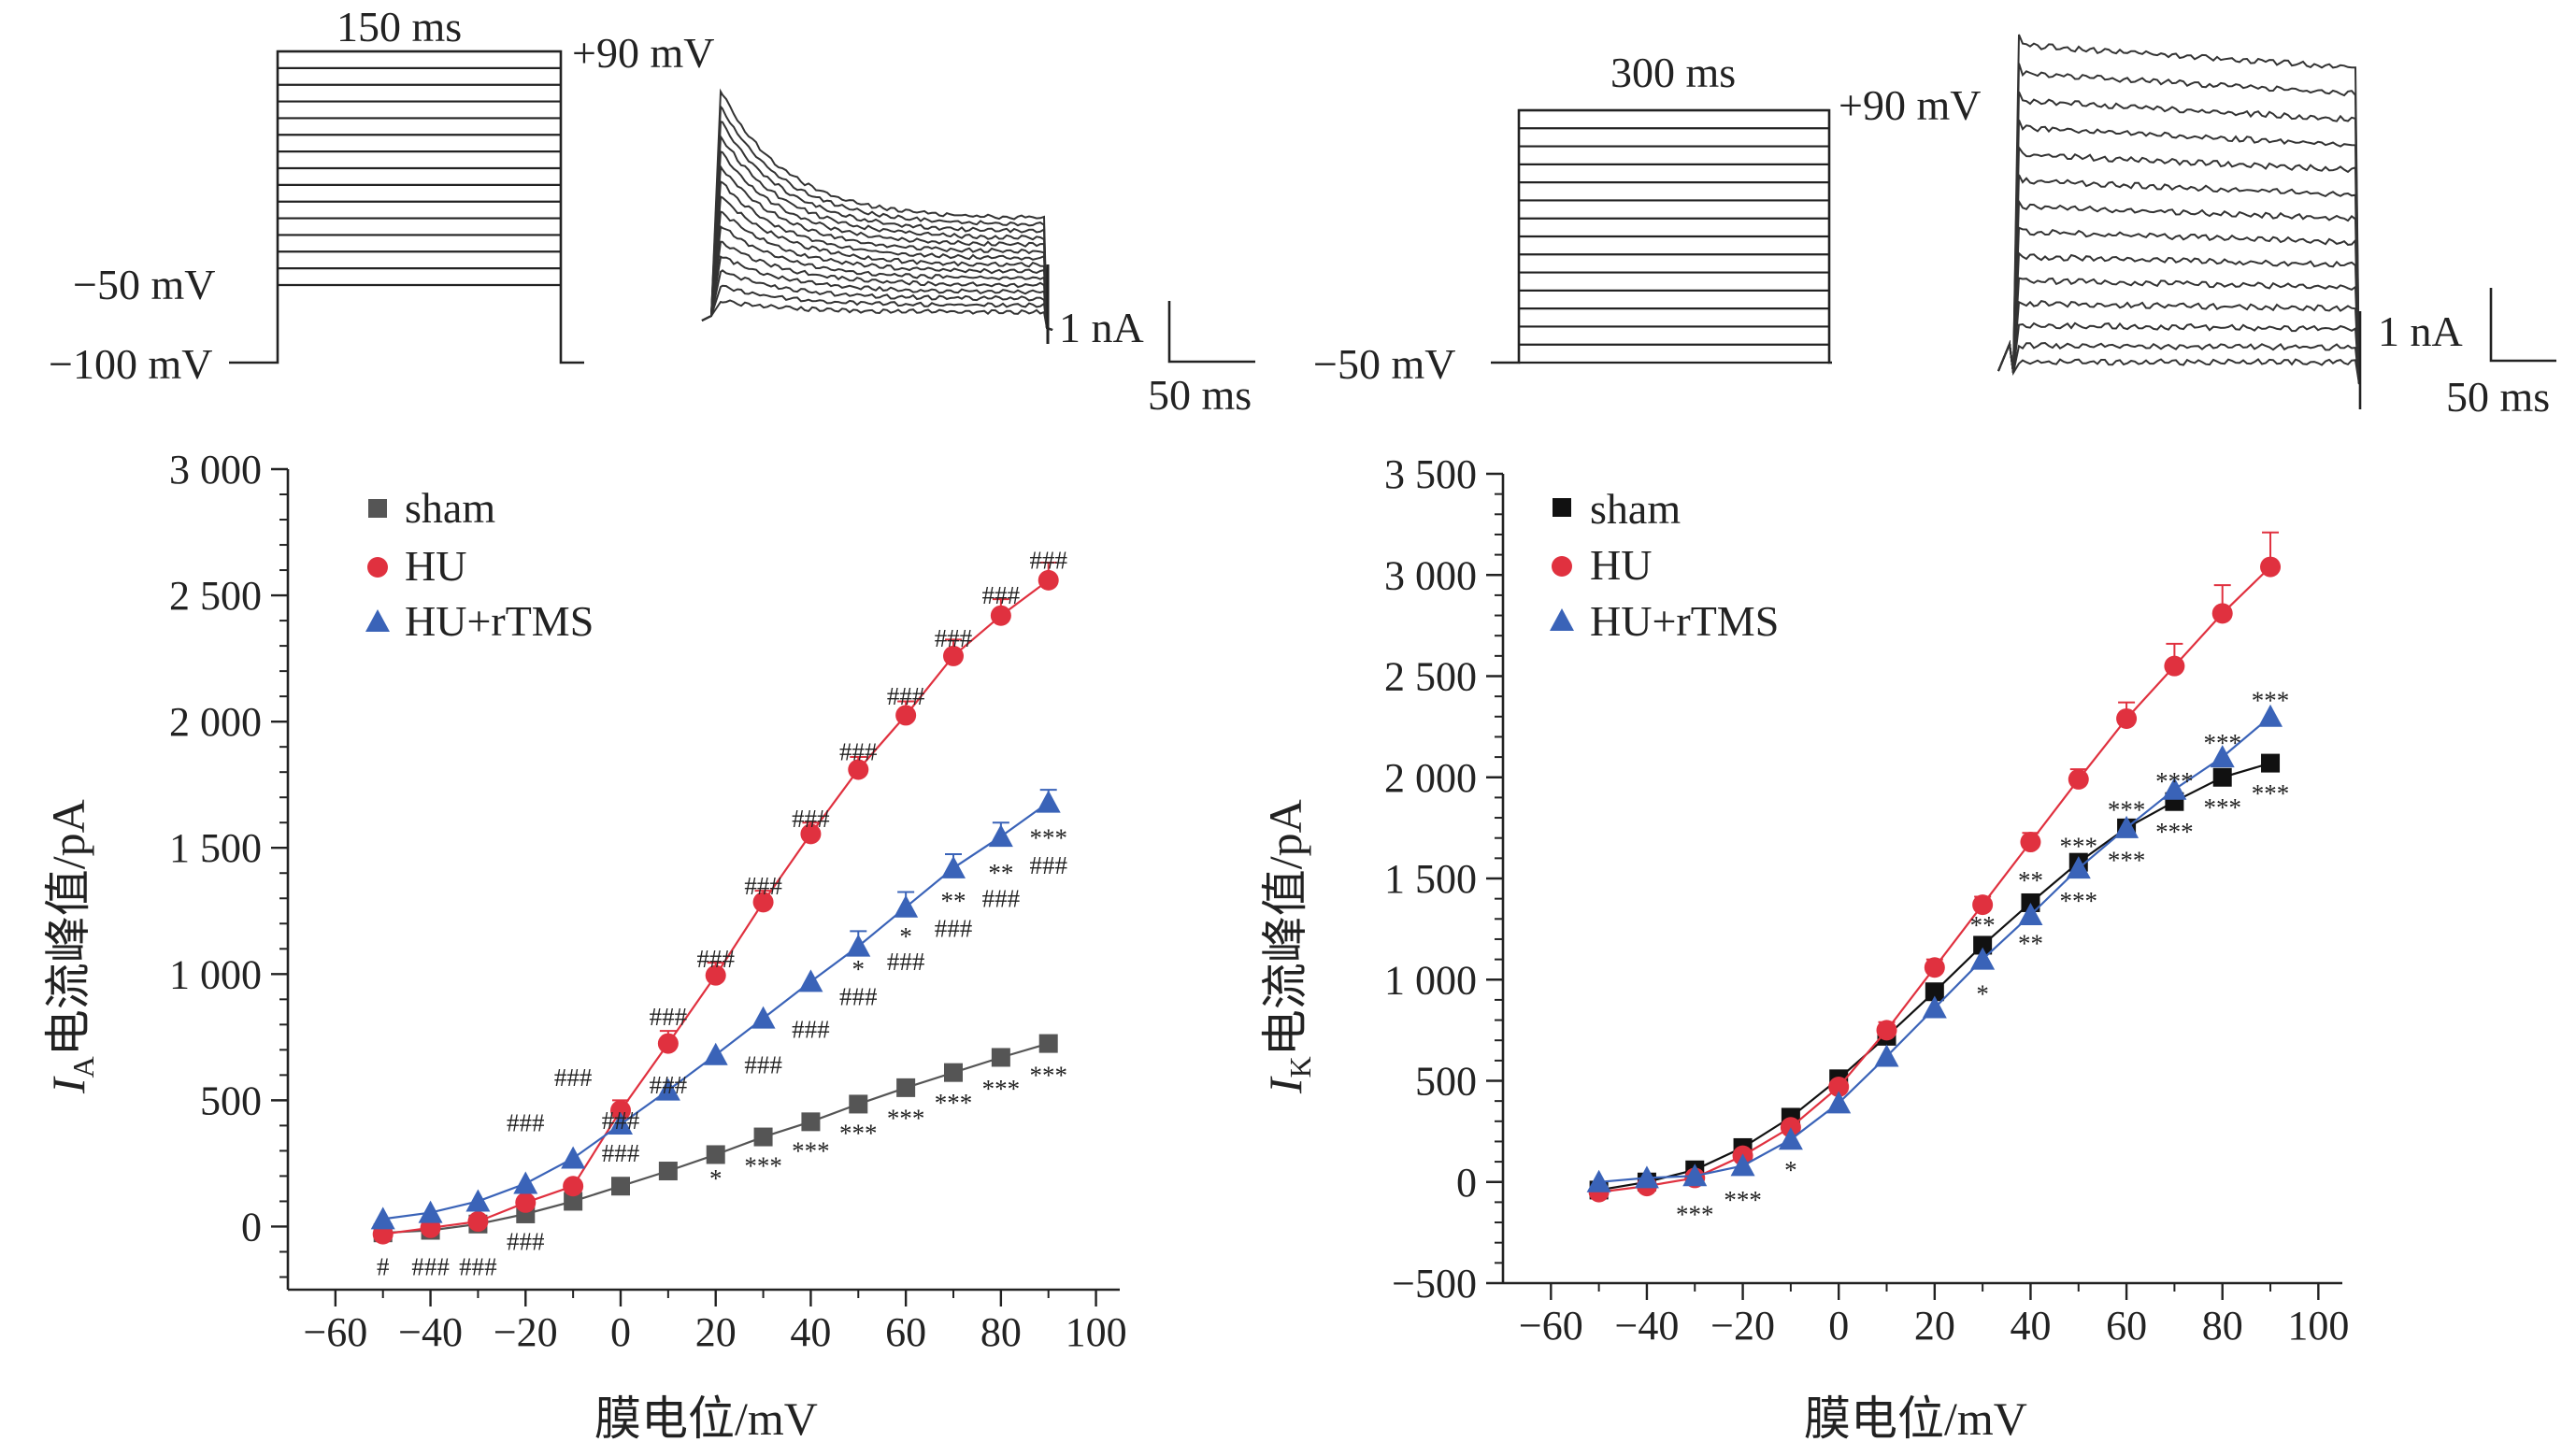 The image size is (2576, 1442). Describe the element at coordinates (2522, 325) in the screenshot. I see `scale-bar-right` at that location.